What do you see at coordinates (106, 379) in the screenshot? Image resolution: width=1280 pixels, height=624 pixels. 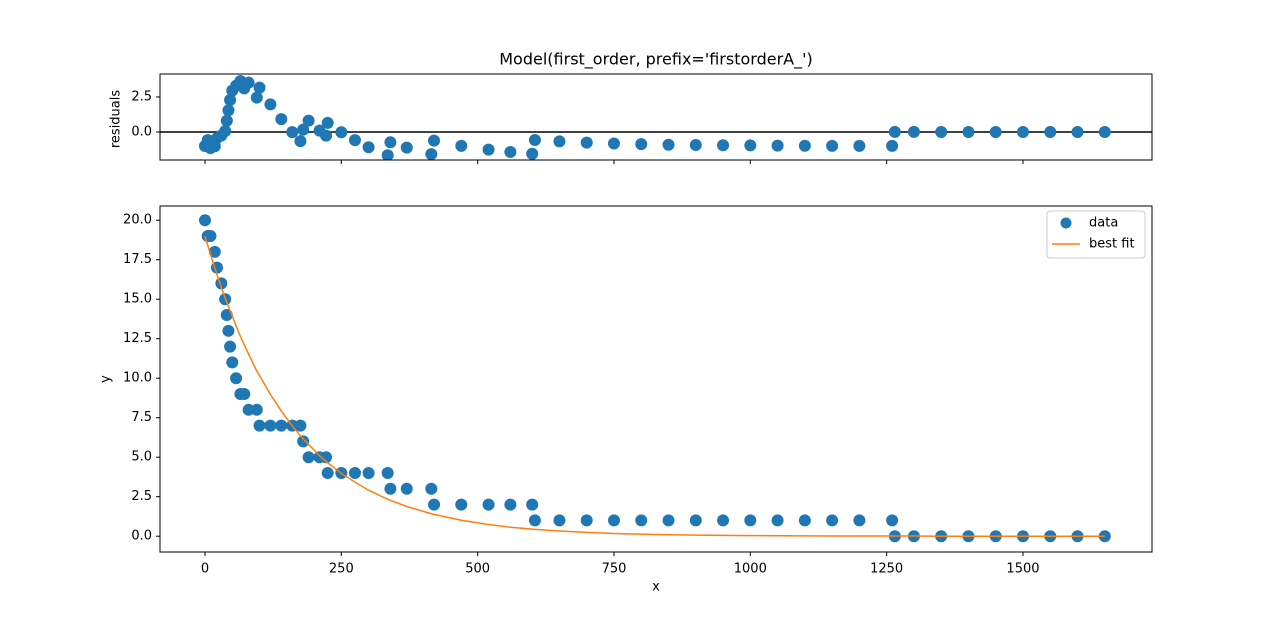 I see `y-axis-label: y` at bounding box center [106, 379].